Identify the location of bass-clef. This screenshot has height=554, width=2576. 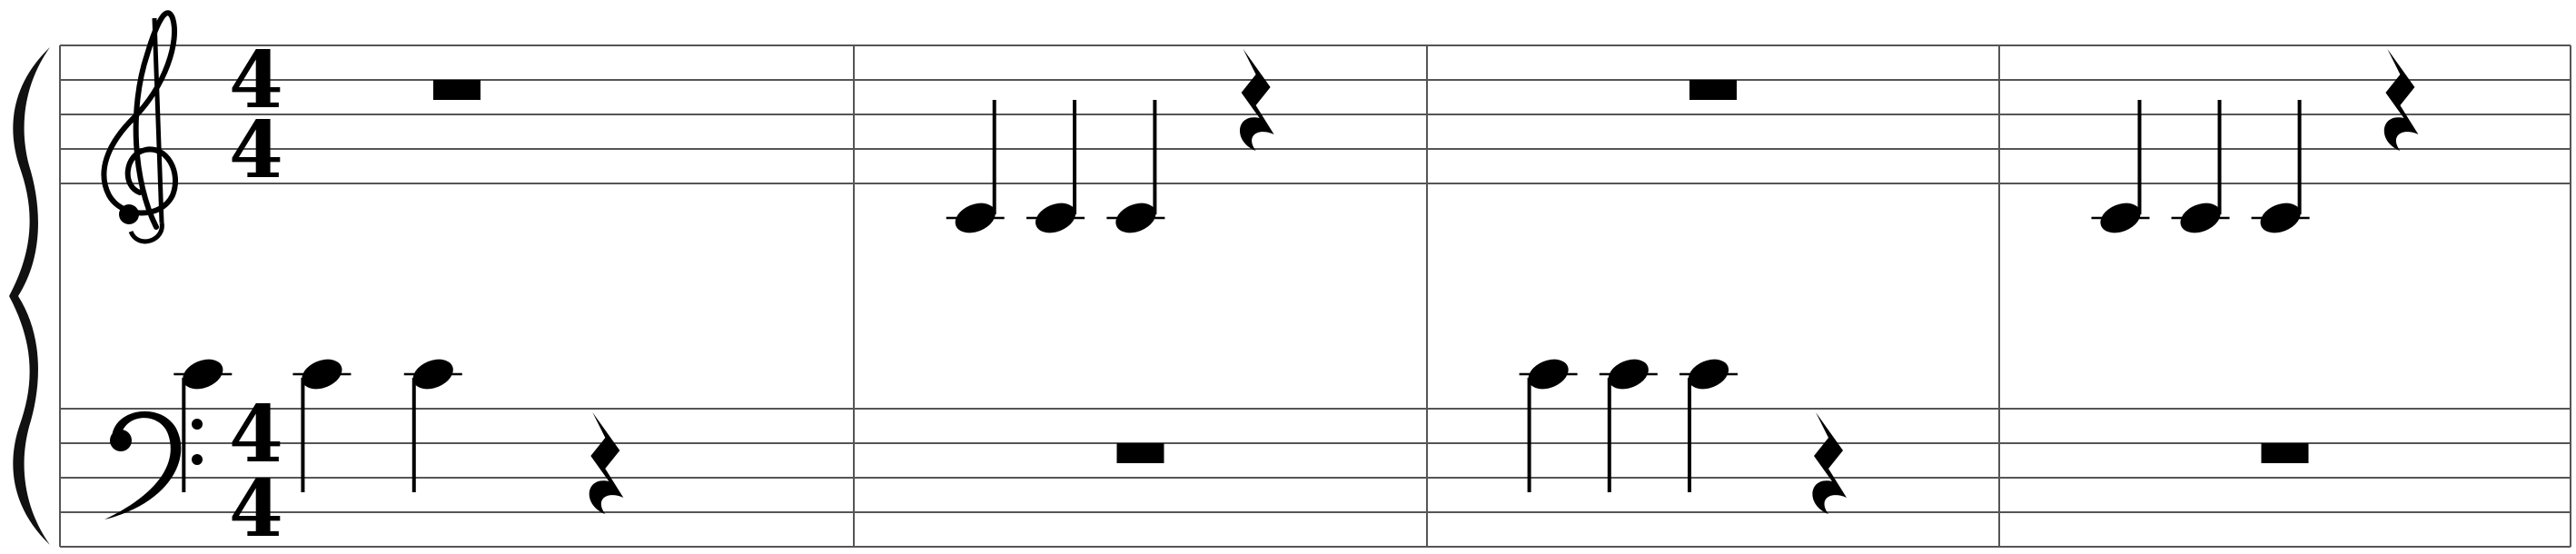
(153, 465).